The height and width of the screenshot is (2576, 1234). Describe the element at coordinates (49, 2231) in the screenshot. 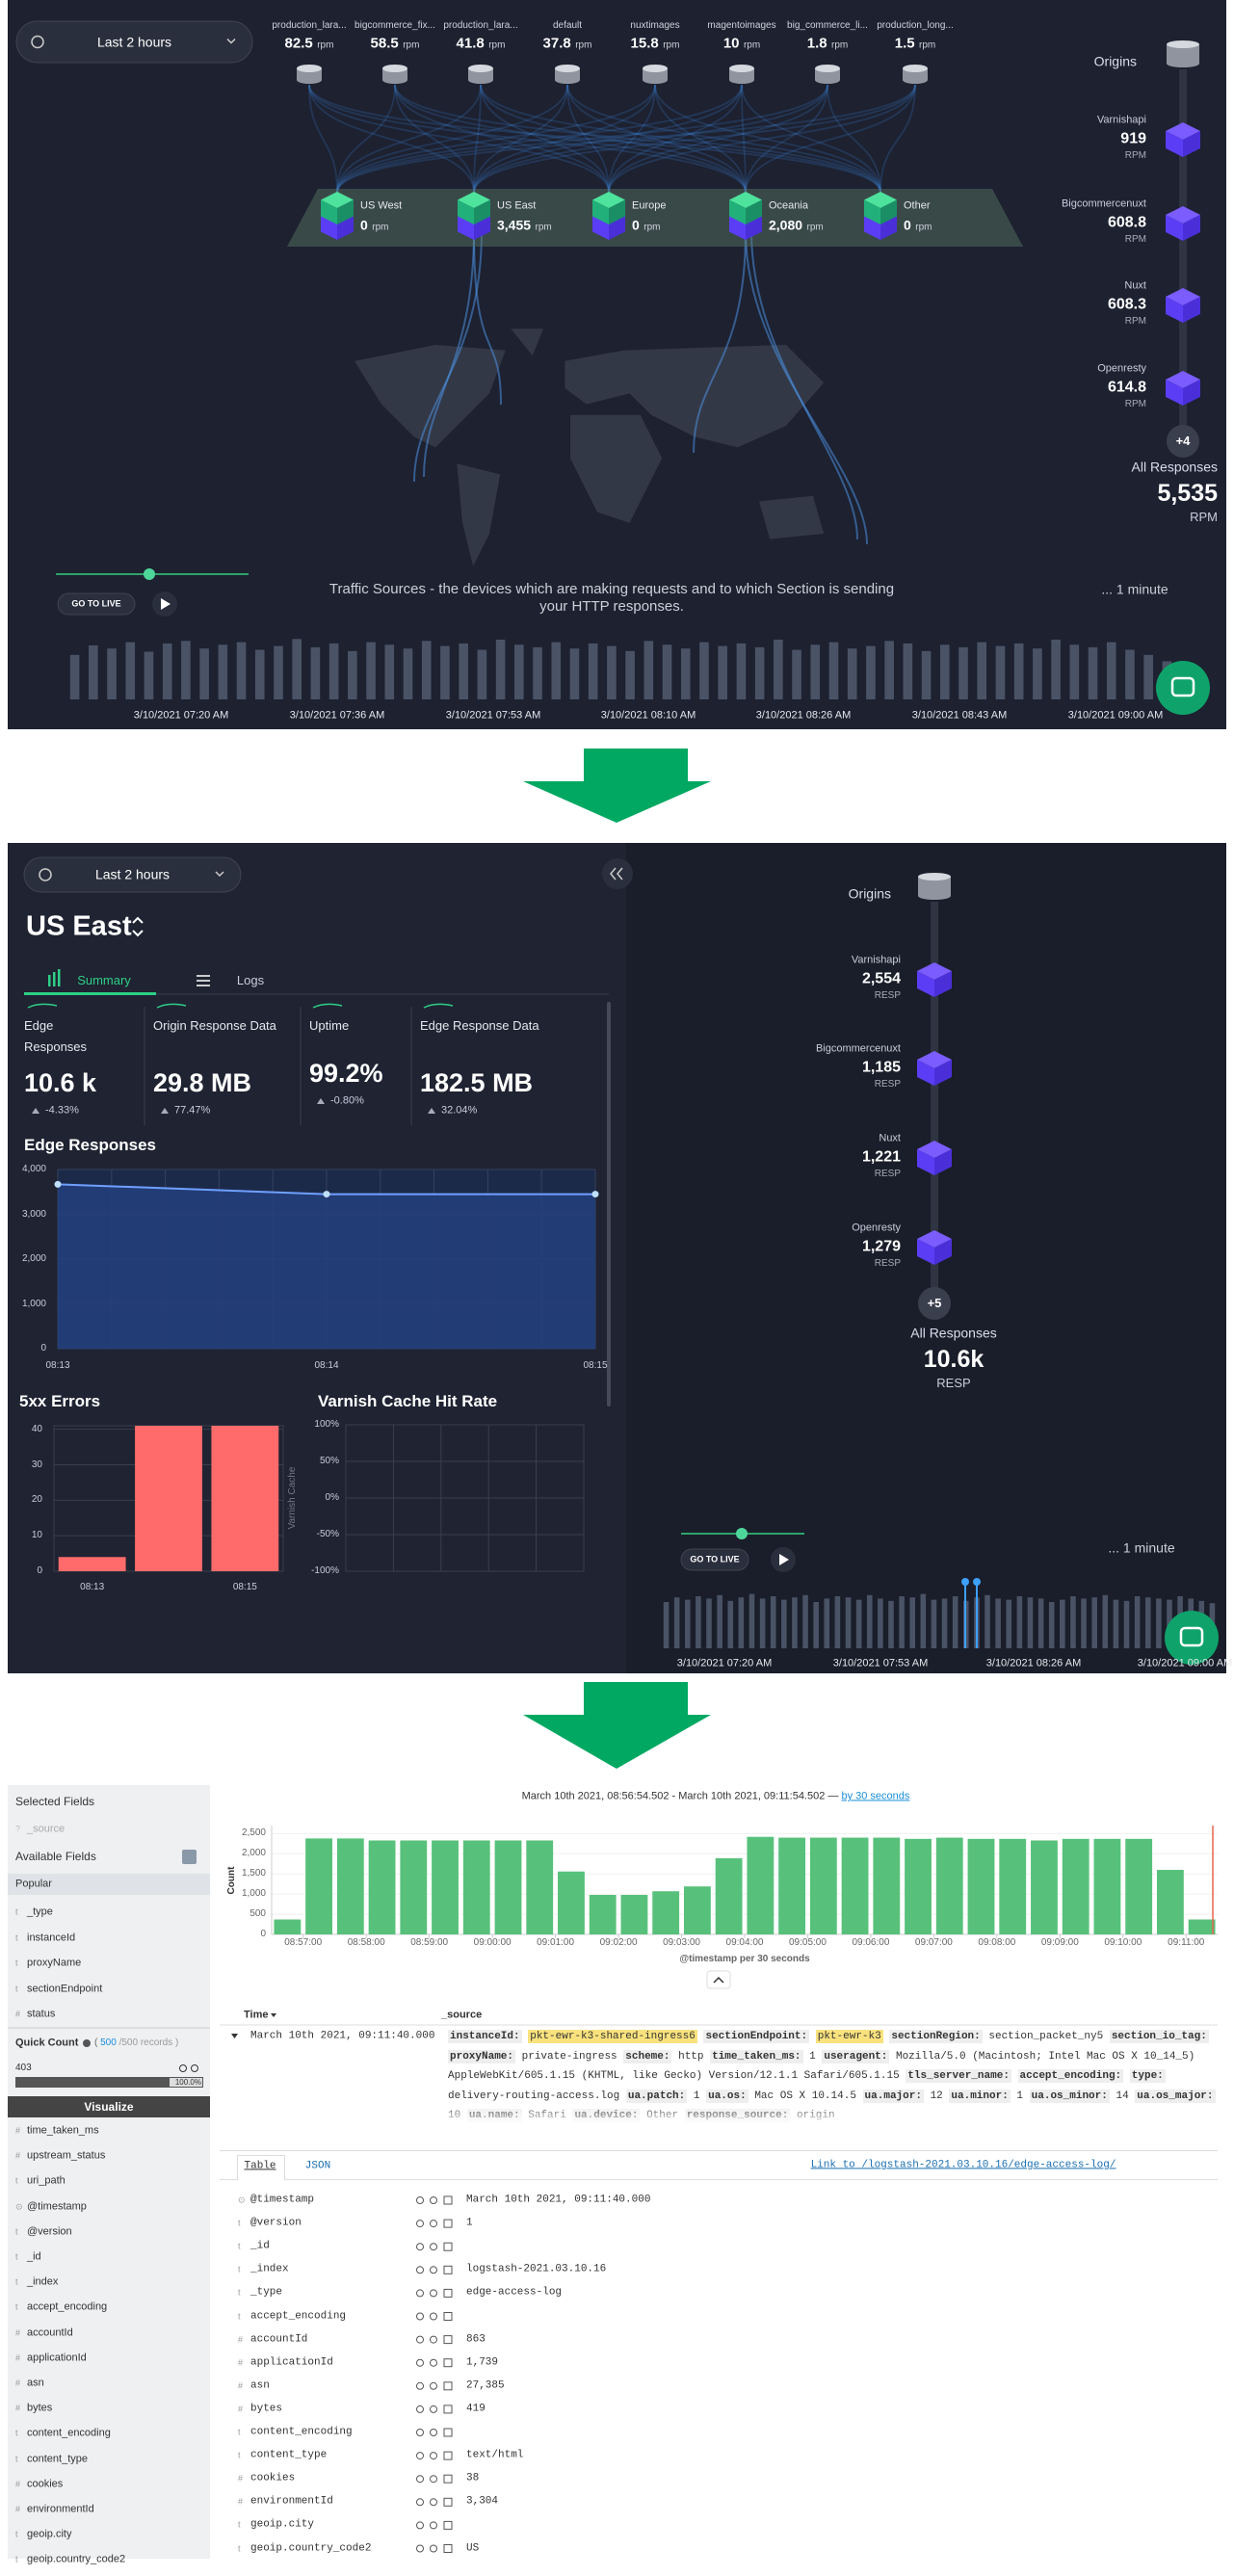

I see `field-name: @version` at that location.